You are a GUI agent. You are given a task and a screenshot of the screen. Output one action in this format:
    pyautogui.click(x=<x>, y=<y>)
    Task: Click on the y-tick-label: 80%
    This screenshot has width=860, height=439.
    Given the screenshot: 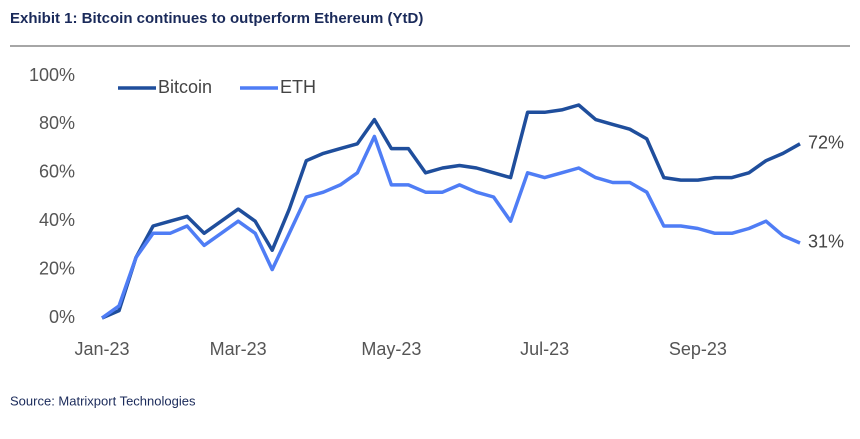 What is the action you would take?
    pyautogui.click(x=57, y=123)
    